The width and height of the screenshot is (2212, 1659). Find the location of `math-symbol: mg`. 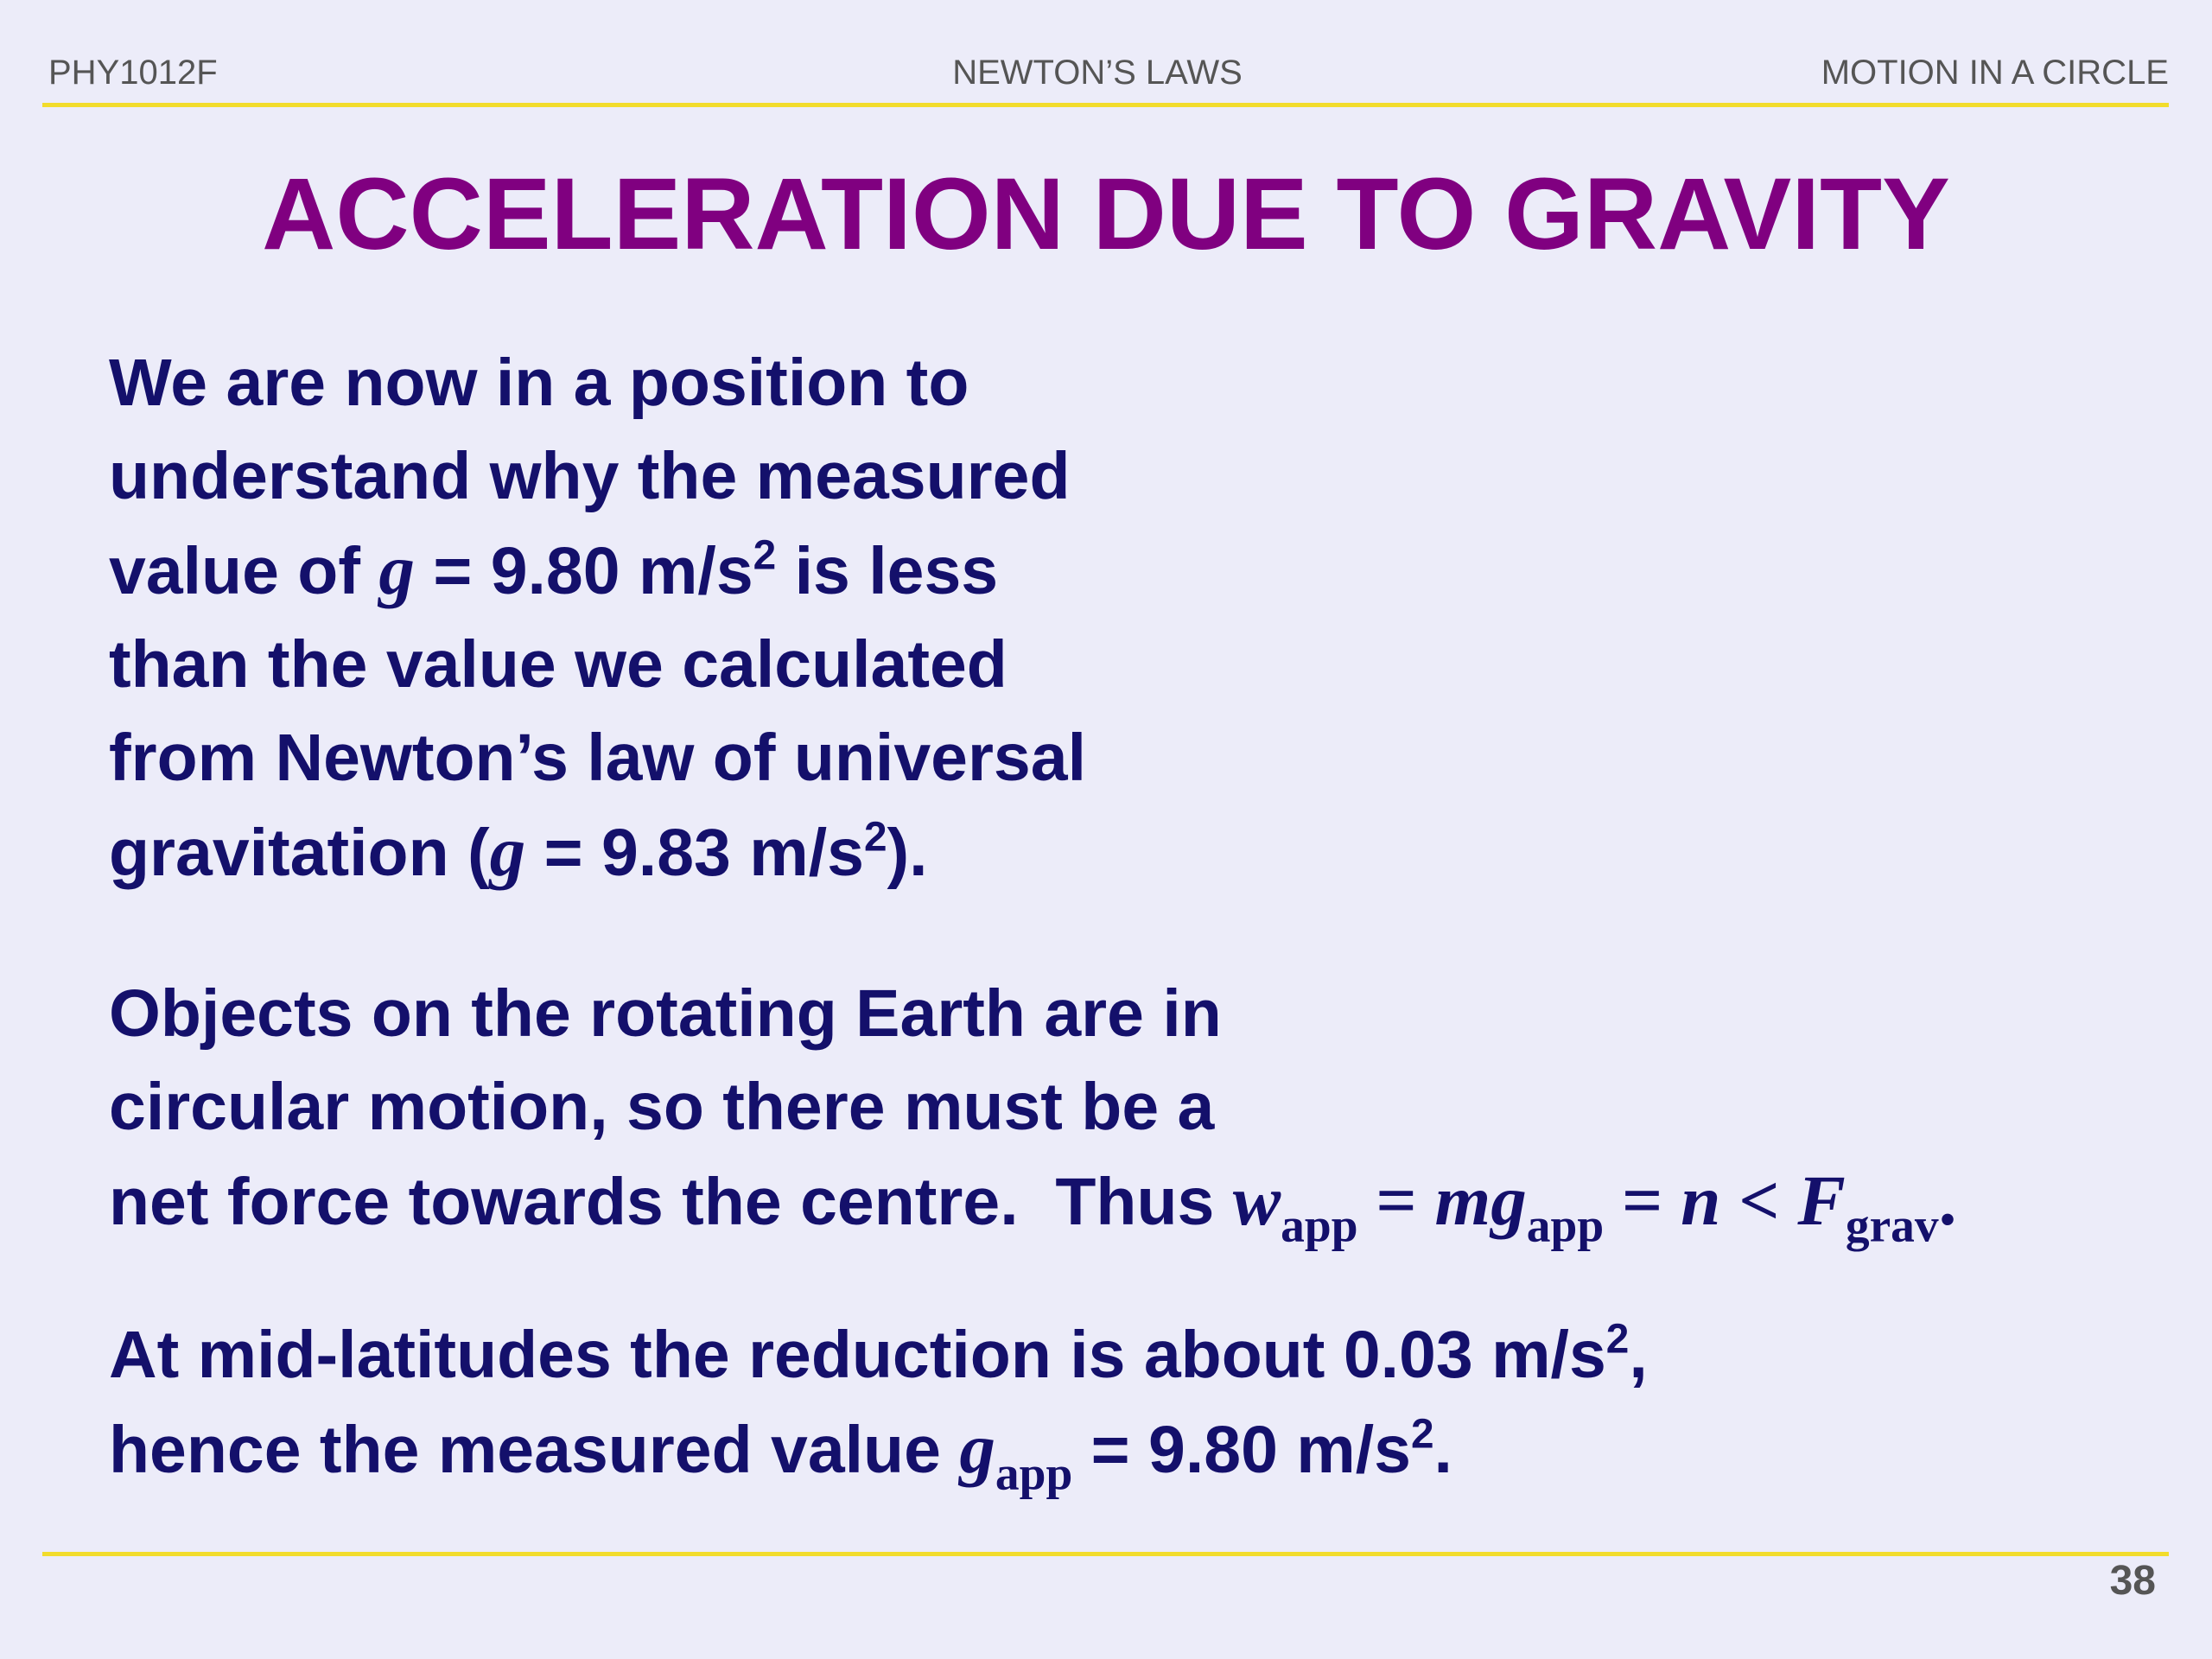

math-symbol: mg is located at coordinates (1480, 1200).